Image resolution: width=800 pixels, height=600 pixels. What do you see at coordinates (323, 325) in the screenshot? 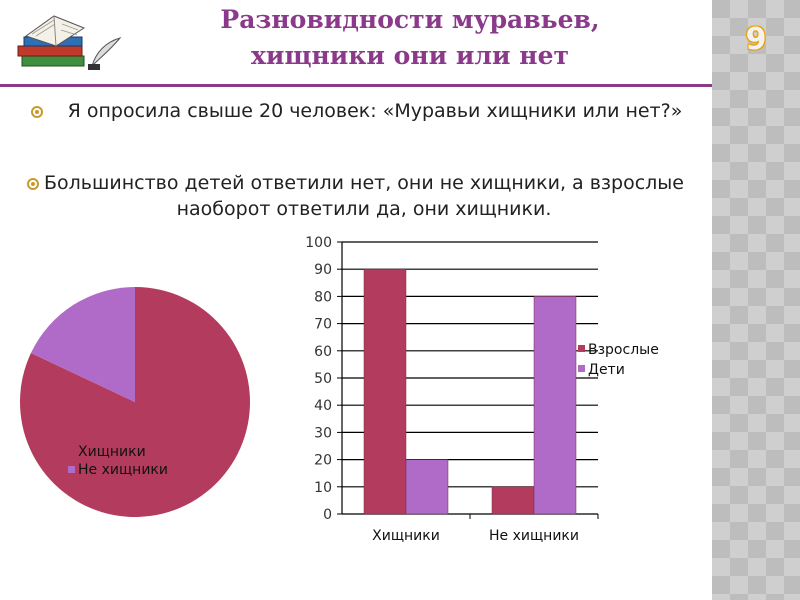
I see `y-tick-label: 70` at bounding box center [323, 325].